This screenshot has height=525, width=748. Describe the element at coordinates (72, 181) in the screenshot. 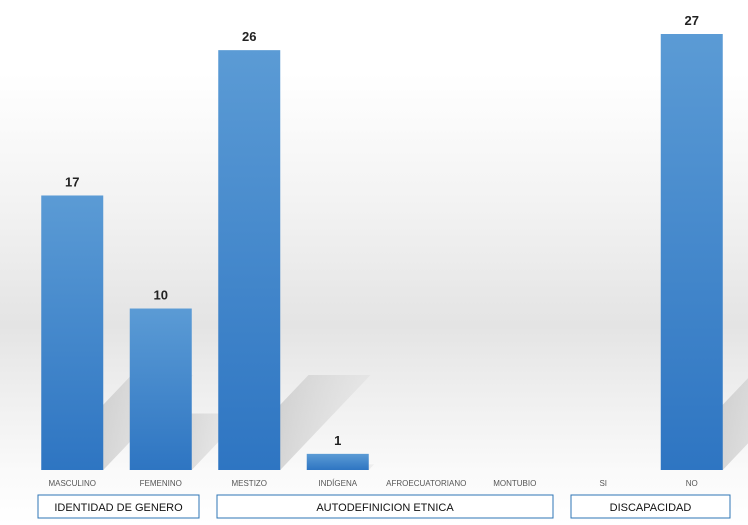

I see `data-label-masculino: 17` at that location.